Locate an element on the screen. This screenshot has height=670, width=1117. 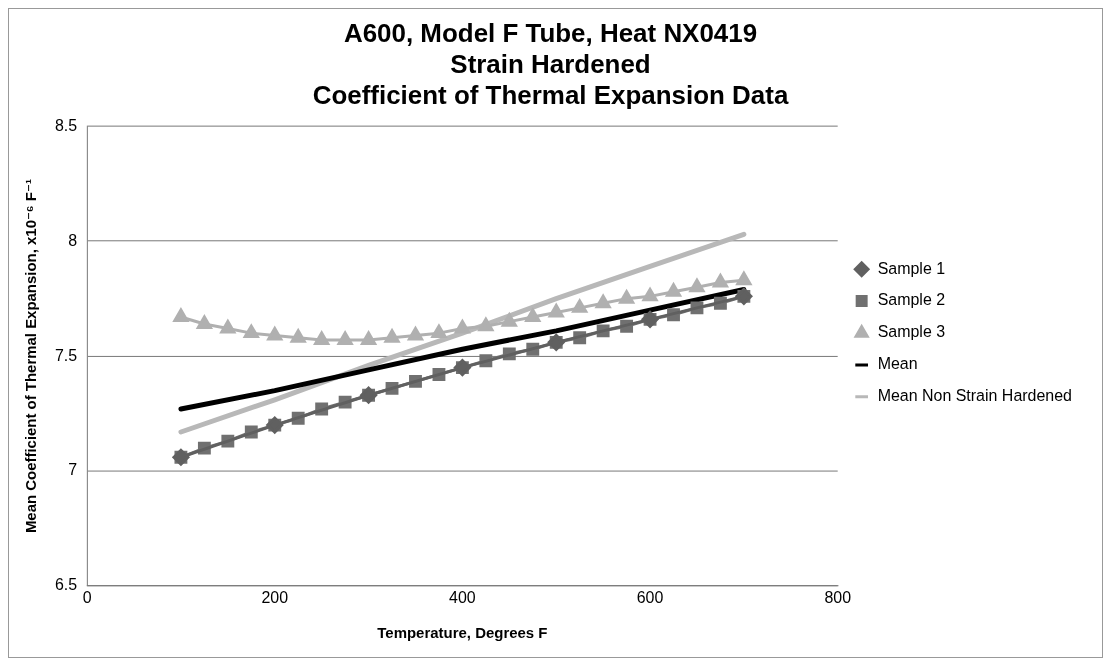
x-tick-label: 0 is located at coordinates (87, 597).